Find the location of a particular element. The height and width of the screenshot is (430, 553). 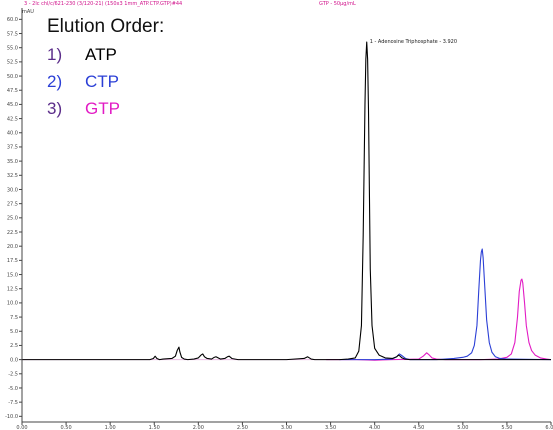

legend-label: ATP is located at coordinates (101, 54).